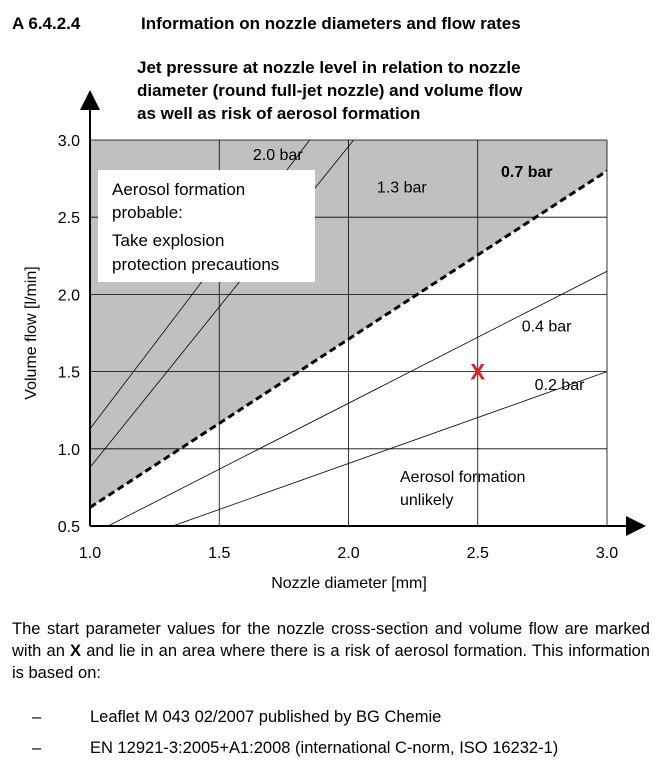 The width and height of the screenshot is (669, 783). I want to click on start-parameter-marker: X, so click(477, 372).